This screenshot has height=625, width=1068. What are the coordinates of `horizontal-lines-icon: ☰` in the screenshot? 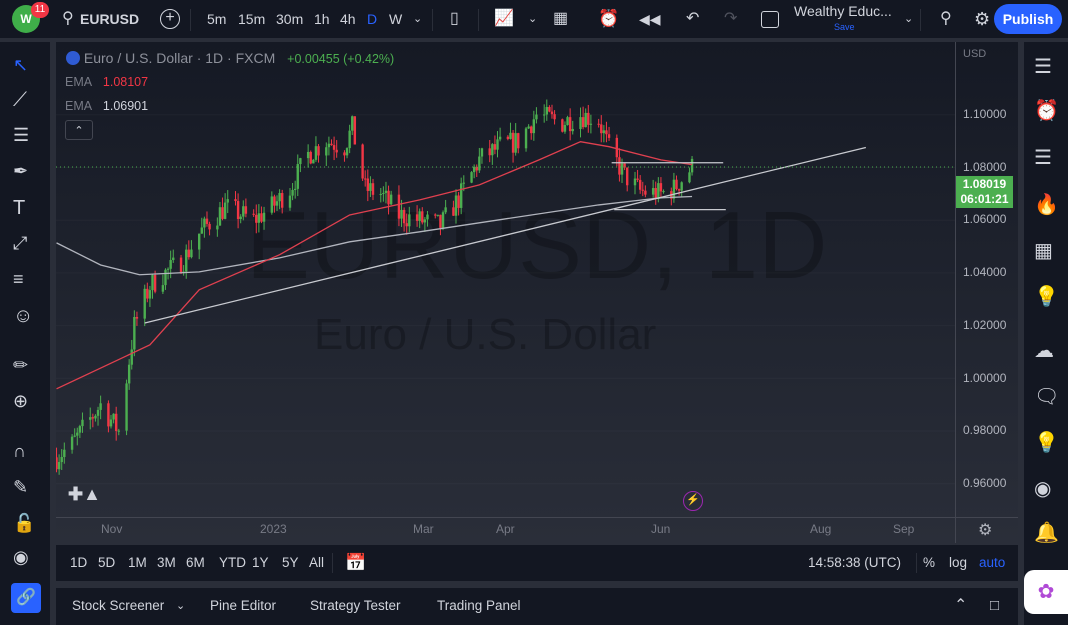 It's located at (21, 135).